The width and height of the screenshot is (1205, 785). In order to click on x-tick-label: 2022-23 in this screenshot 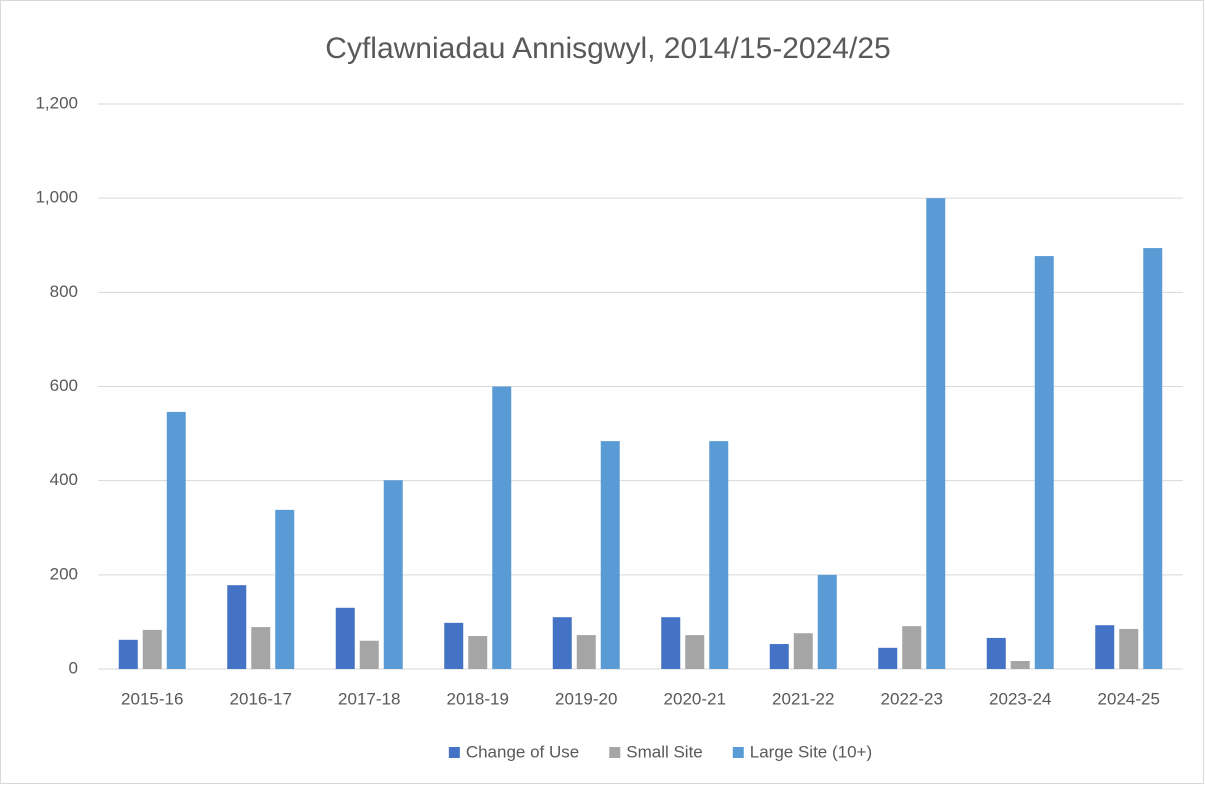, I will do `click(912, 698)`.